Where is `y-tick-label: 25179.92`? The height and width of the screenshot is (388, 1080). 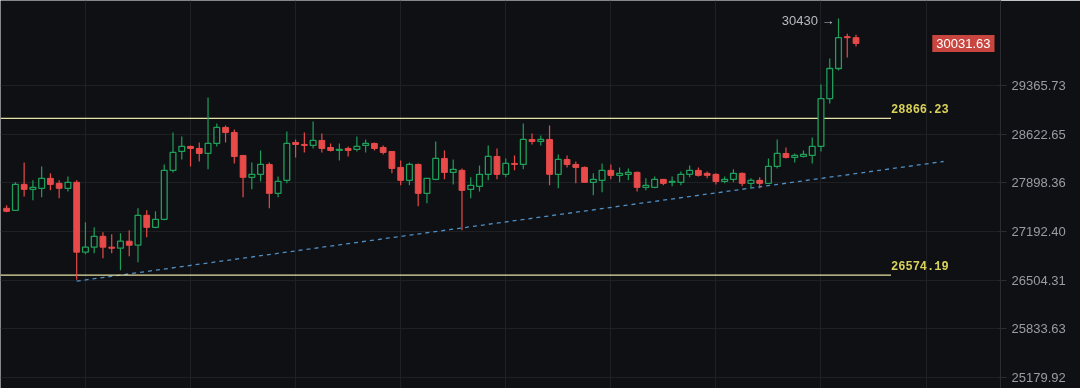 y-tick-label: 25179.92 is located at coordinates (1038, 377).